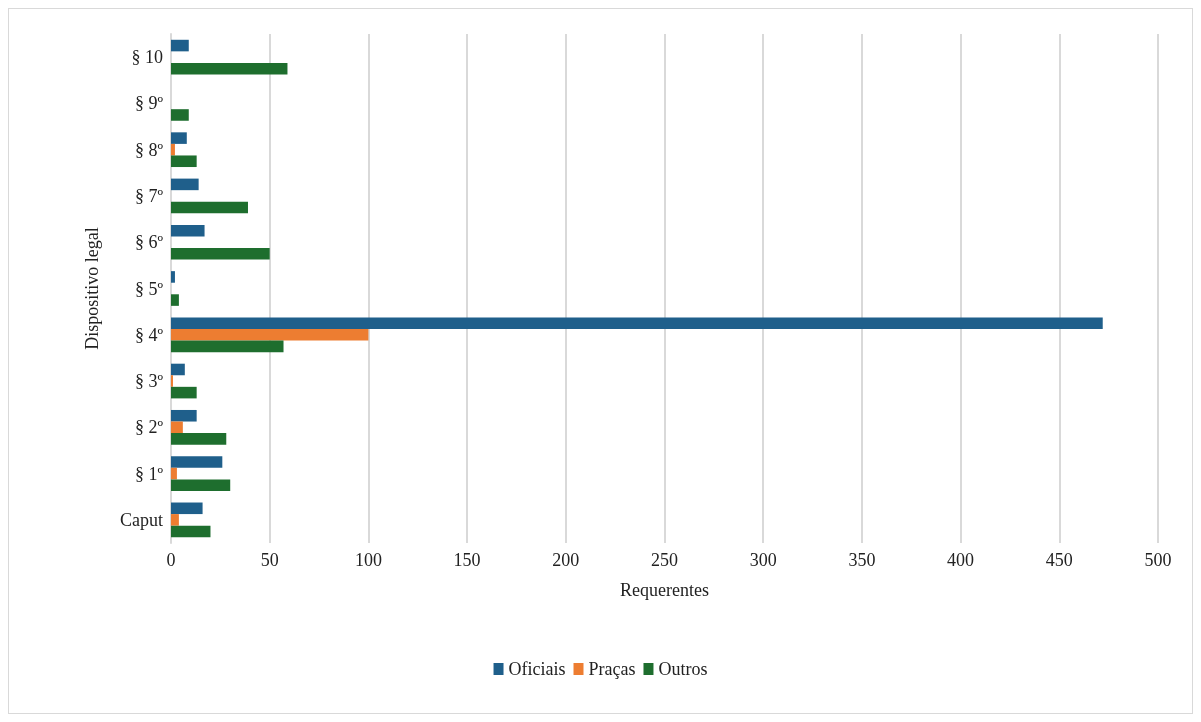 This screenshot has width=1201, height=722. What do you see at coordinates (147, 57) in the screenshot?
I see `y-tick-label: § 10` at bounding box center [147, 57].